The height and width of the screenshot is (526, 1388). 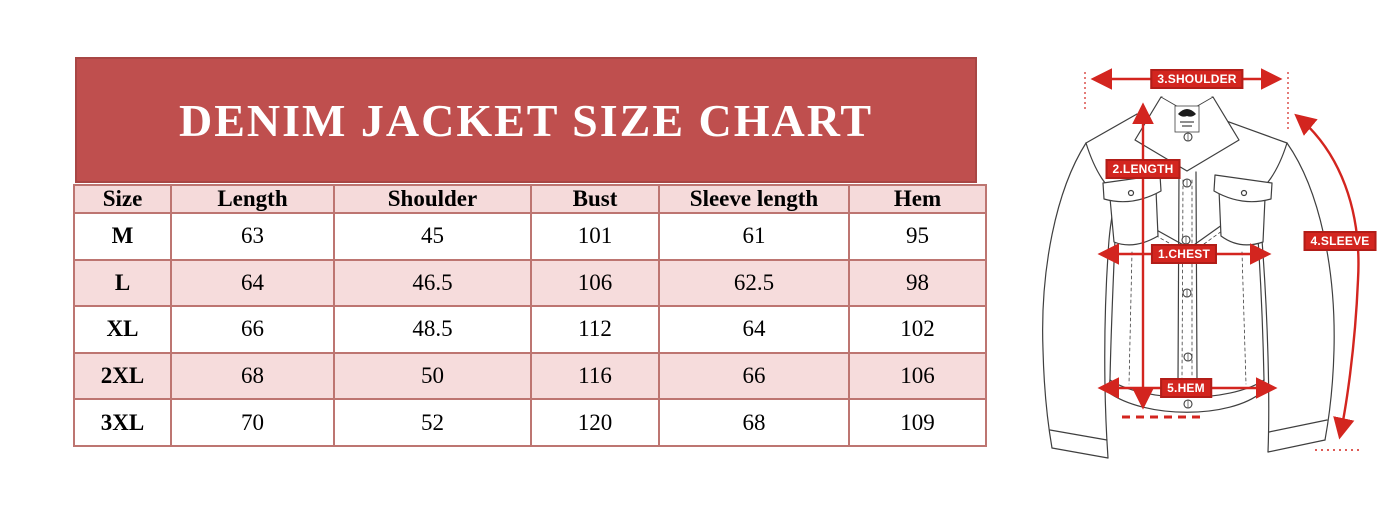 What do you see at coordinates (252, 329) in the screenshot?
I see `length-cell: 66` at bounding box center [252, 329].